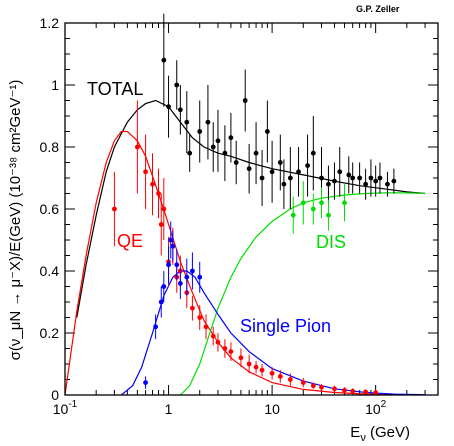  What do you see at coordinates (376, 408) in the screenshot?
I see `x-tick-label: 10²` at bounding box center [376, 408].